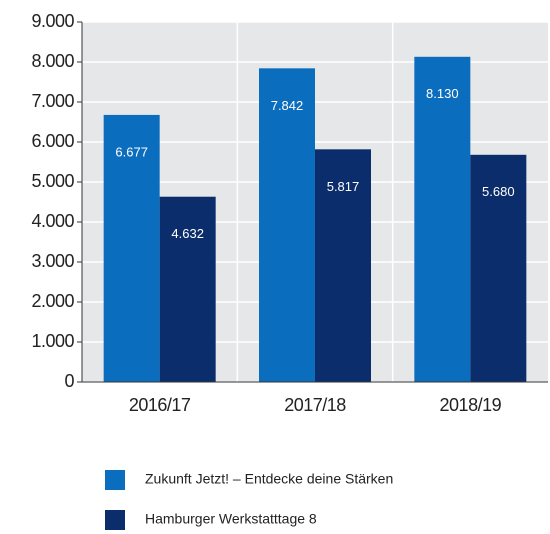  What do you see at coordinates (52, 301) in the screenshot?
I see `y-tick-label: 2.000` at bounding box center [52, 301].